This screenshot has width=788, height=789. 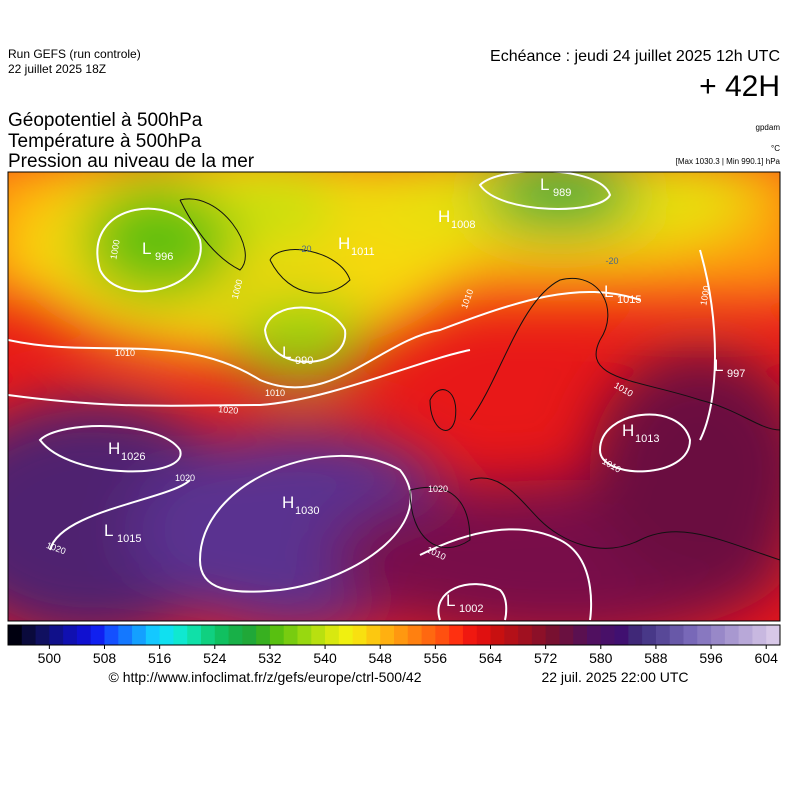 I want to click on colorbar-frame, so click(x=394, y=635).